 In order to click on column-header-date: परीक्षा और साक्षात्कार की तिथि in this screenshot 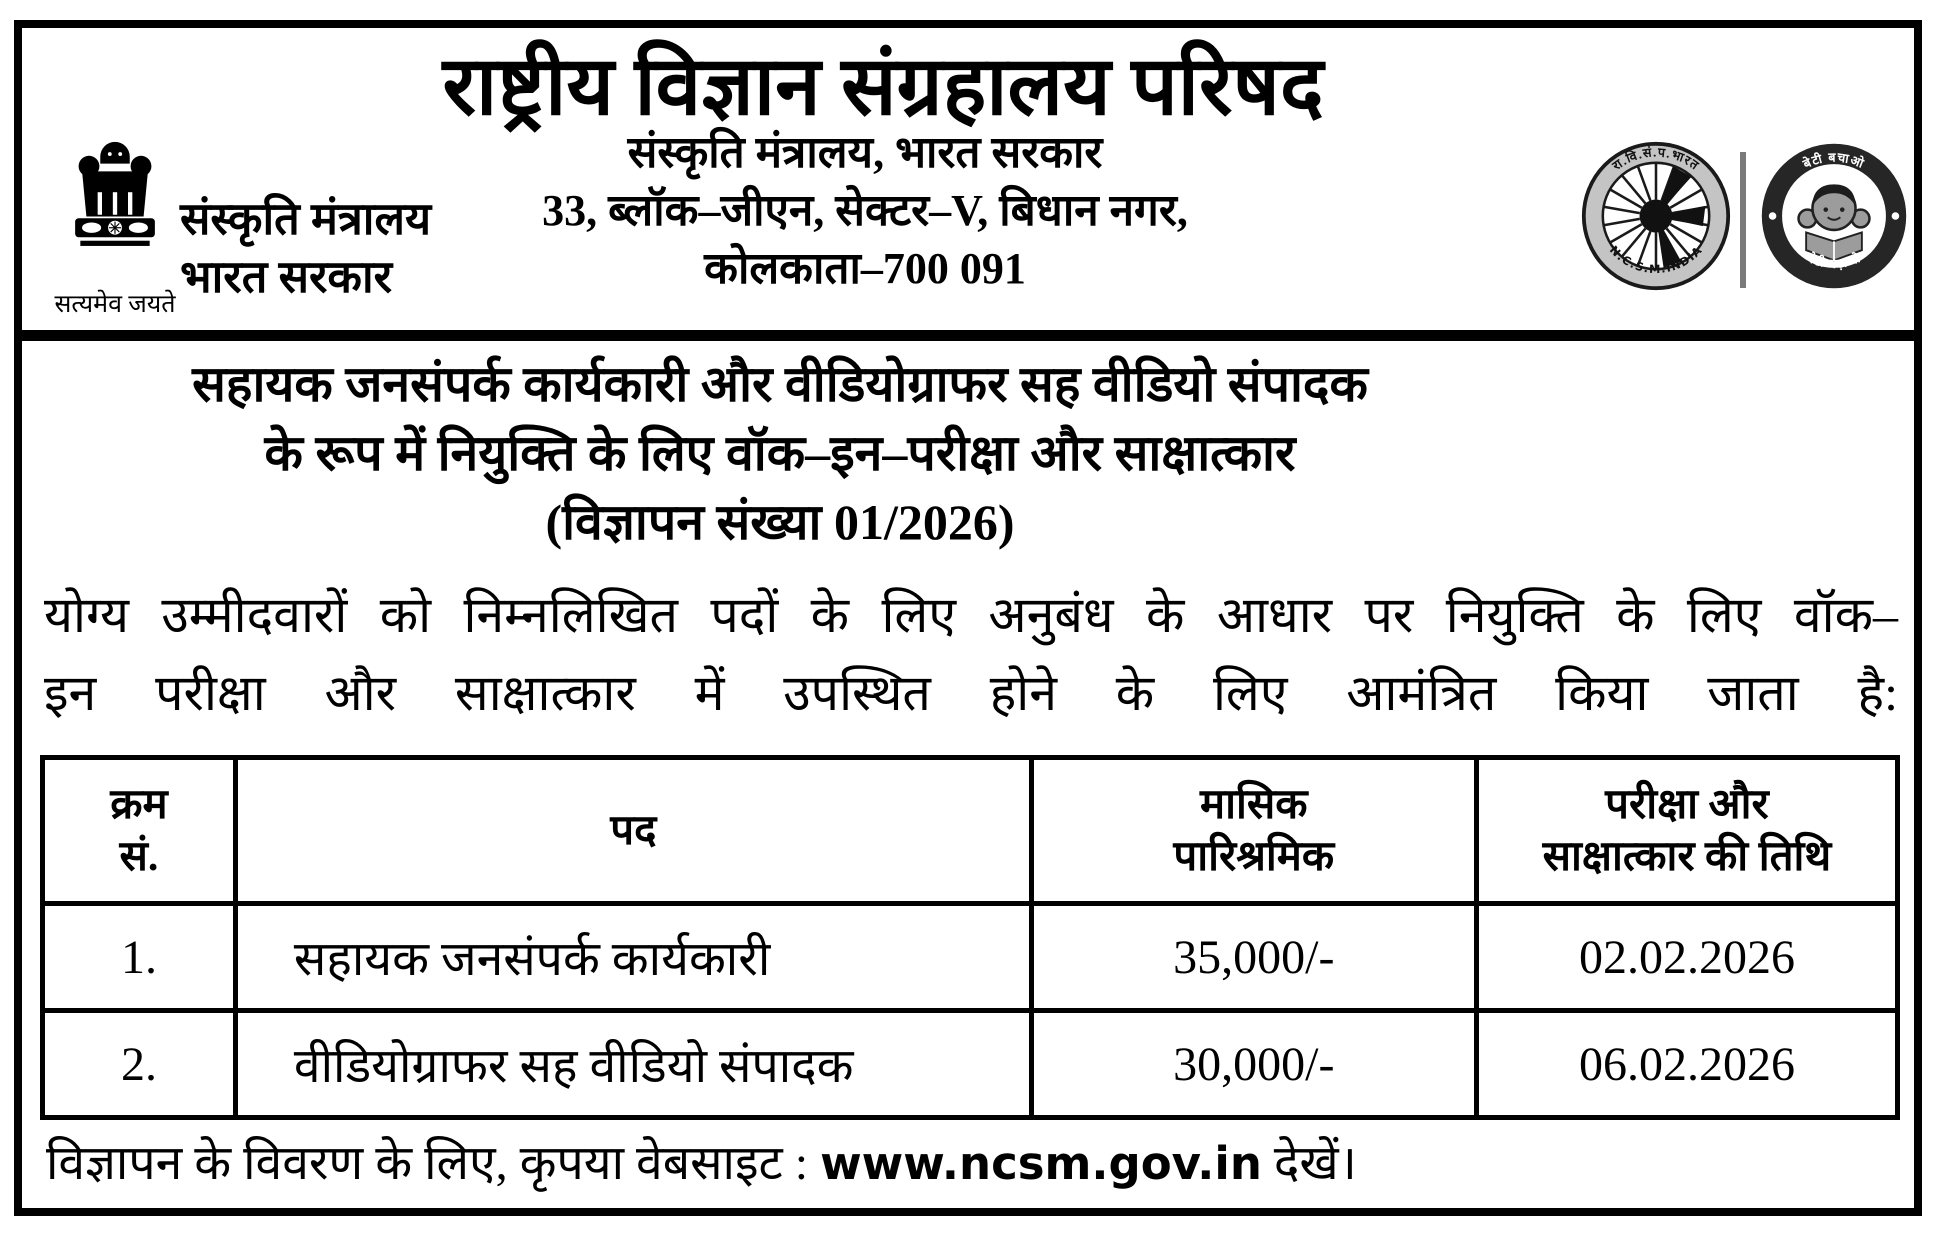, I will do `click(1687, 830)`.